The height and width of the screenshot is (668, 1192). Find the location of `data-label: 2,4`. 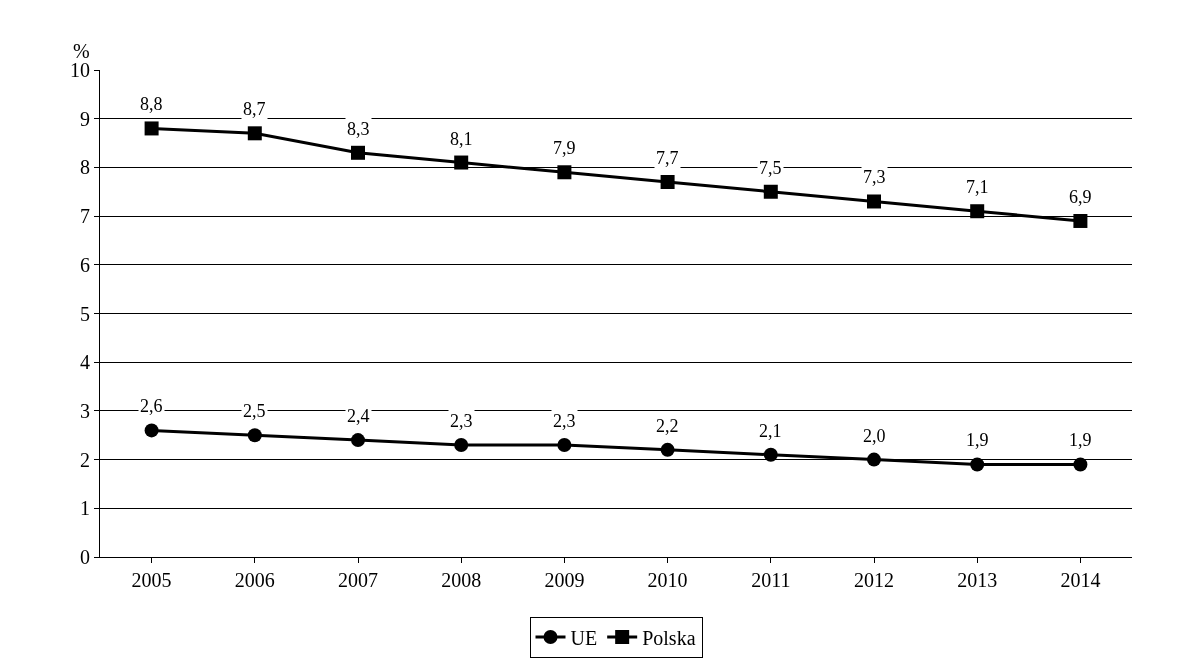

data-label: 2,4 is located at coordinates (358, 416).